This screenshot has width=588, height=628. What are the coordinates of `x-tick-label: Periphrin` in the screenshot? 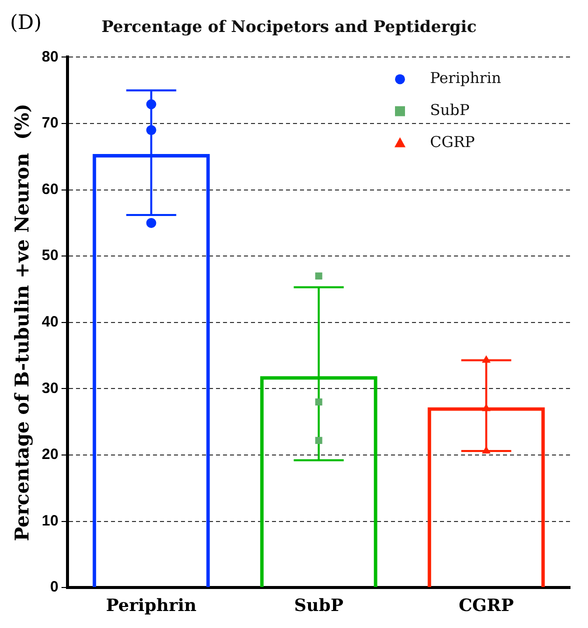 It's located at (151, 606).